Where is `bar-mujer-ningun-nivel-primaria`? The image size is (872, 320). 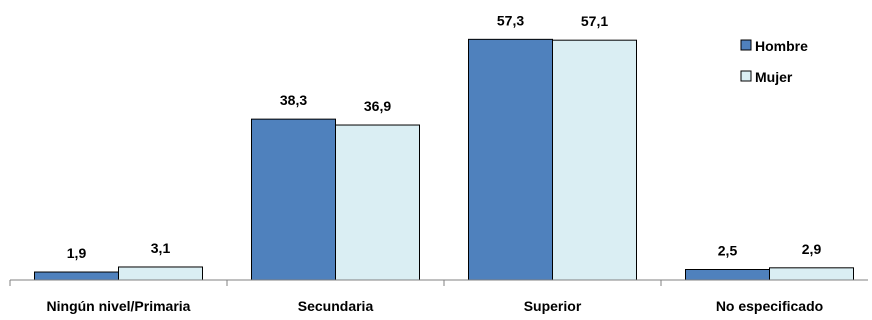
bar-mujer-ningun-nivel-primaria is located at coordinates (160, 273).